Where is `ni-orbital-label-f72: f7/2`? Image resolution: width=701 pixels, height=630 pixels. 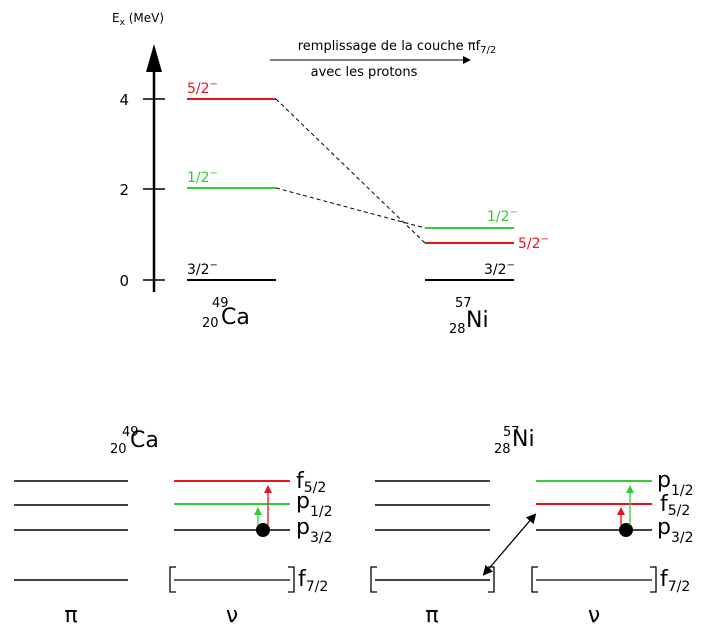
ni-orbital-label-f72: f7/2 is located at coordinates (675, 581).